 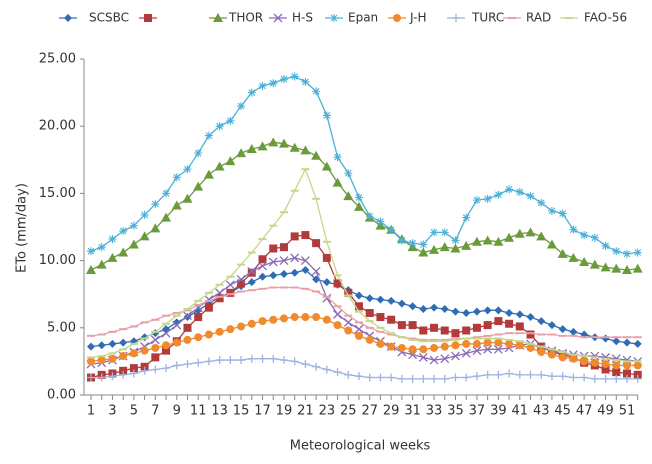 I want to click on y-axis-title: ETo (mm/day), so click(x=22, y=228).